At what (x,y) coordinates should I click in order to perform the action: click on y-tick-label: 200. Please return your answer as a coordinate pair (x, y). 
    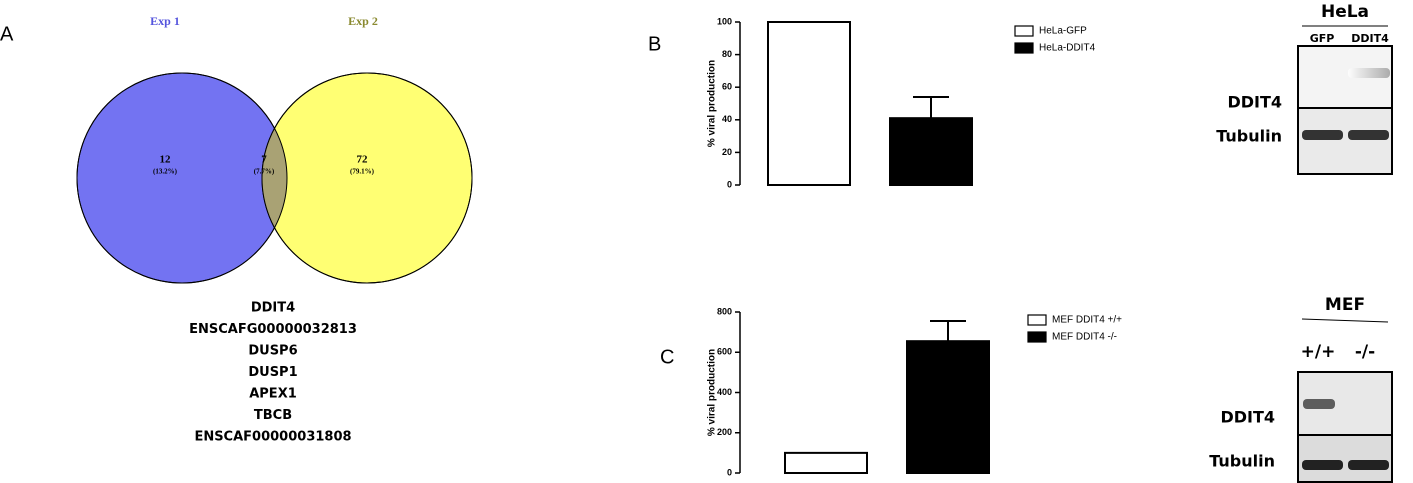
    Looking at the image, I should click on (724, 432).